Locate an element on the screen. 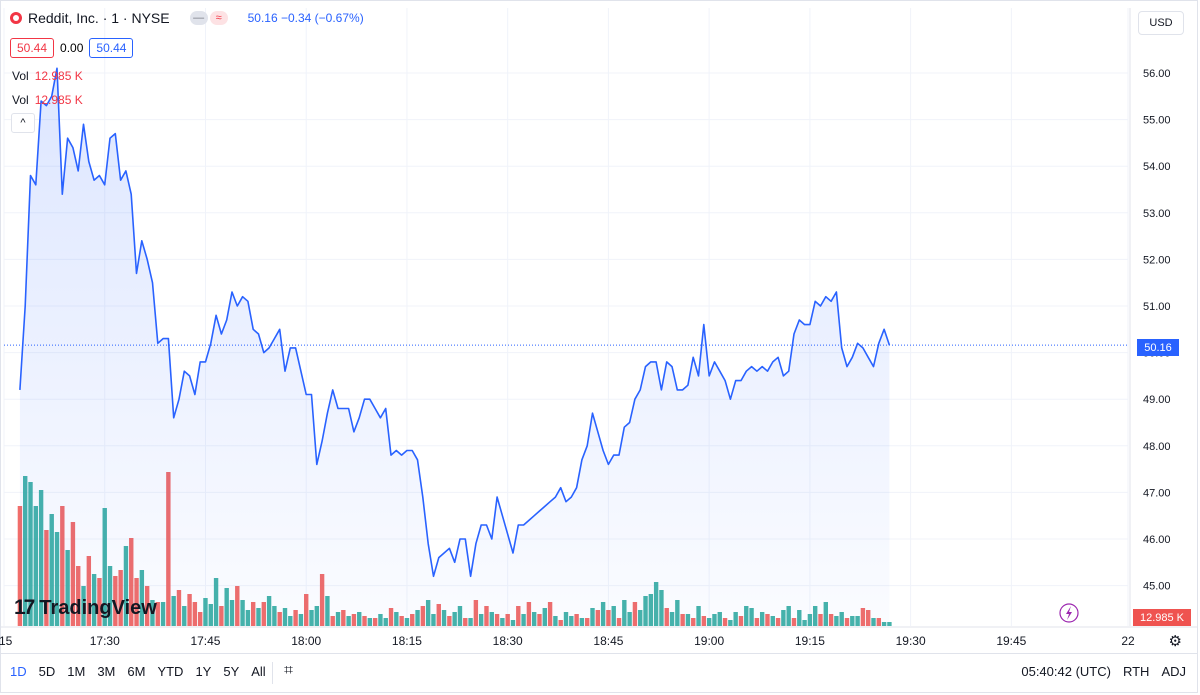 This screenshot has width=1200, height=695. price-change: 50.16 −0.34 (−0.67%) is located at coordinates (305, 18).